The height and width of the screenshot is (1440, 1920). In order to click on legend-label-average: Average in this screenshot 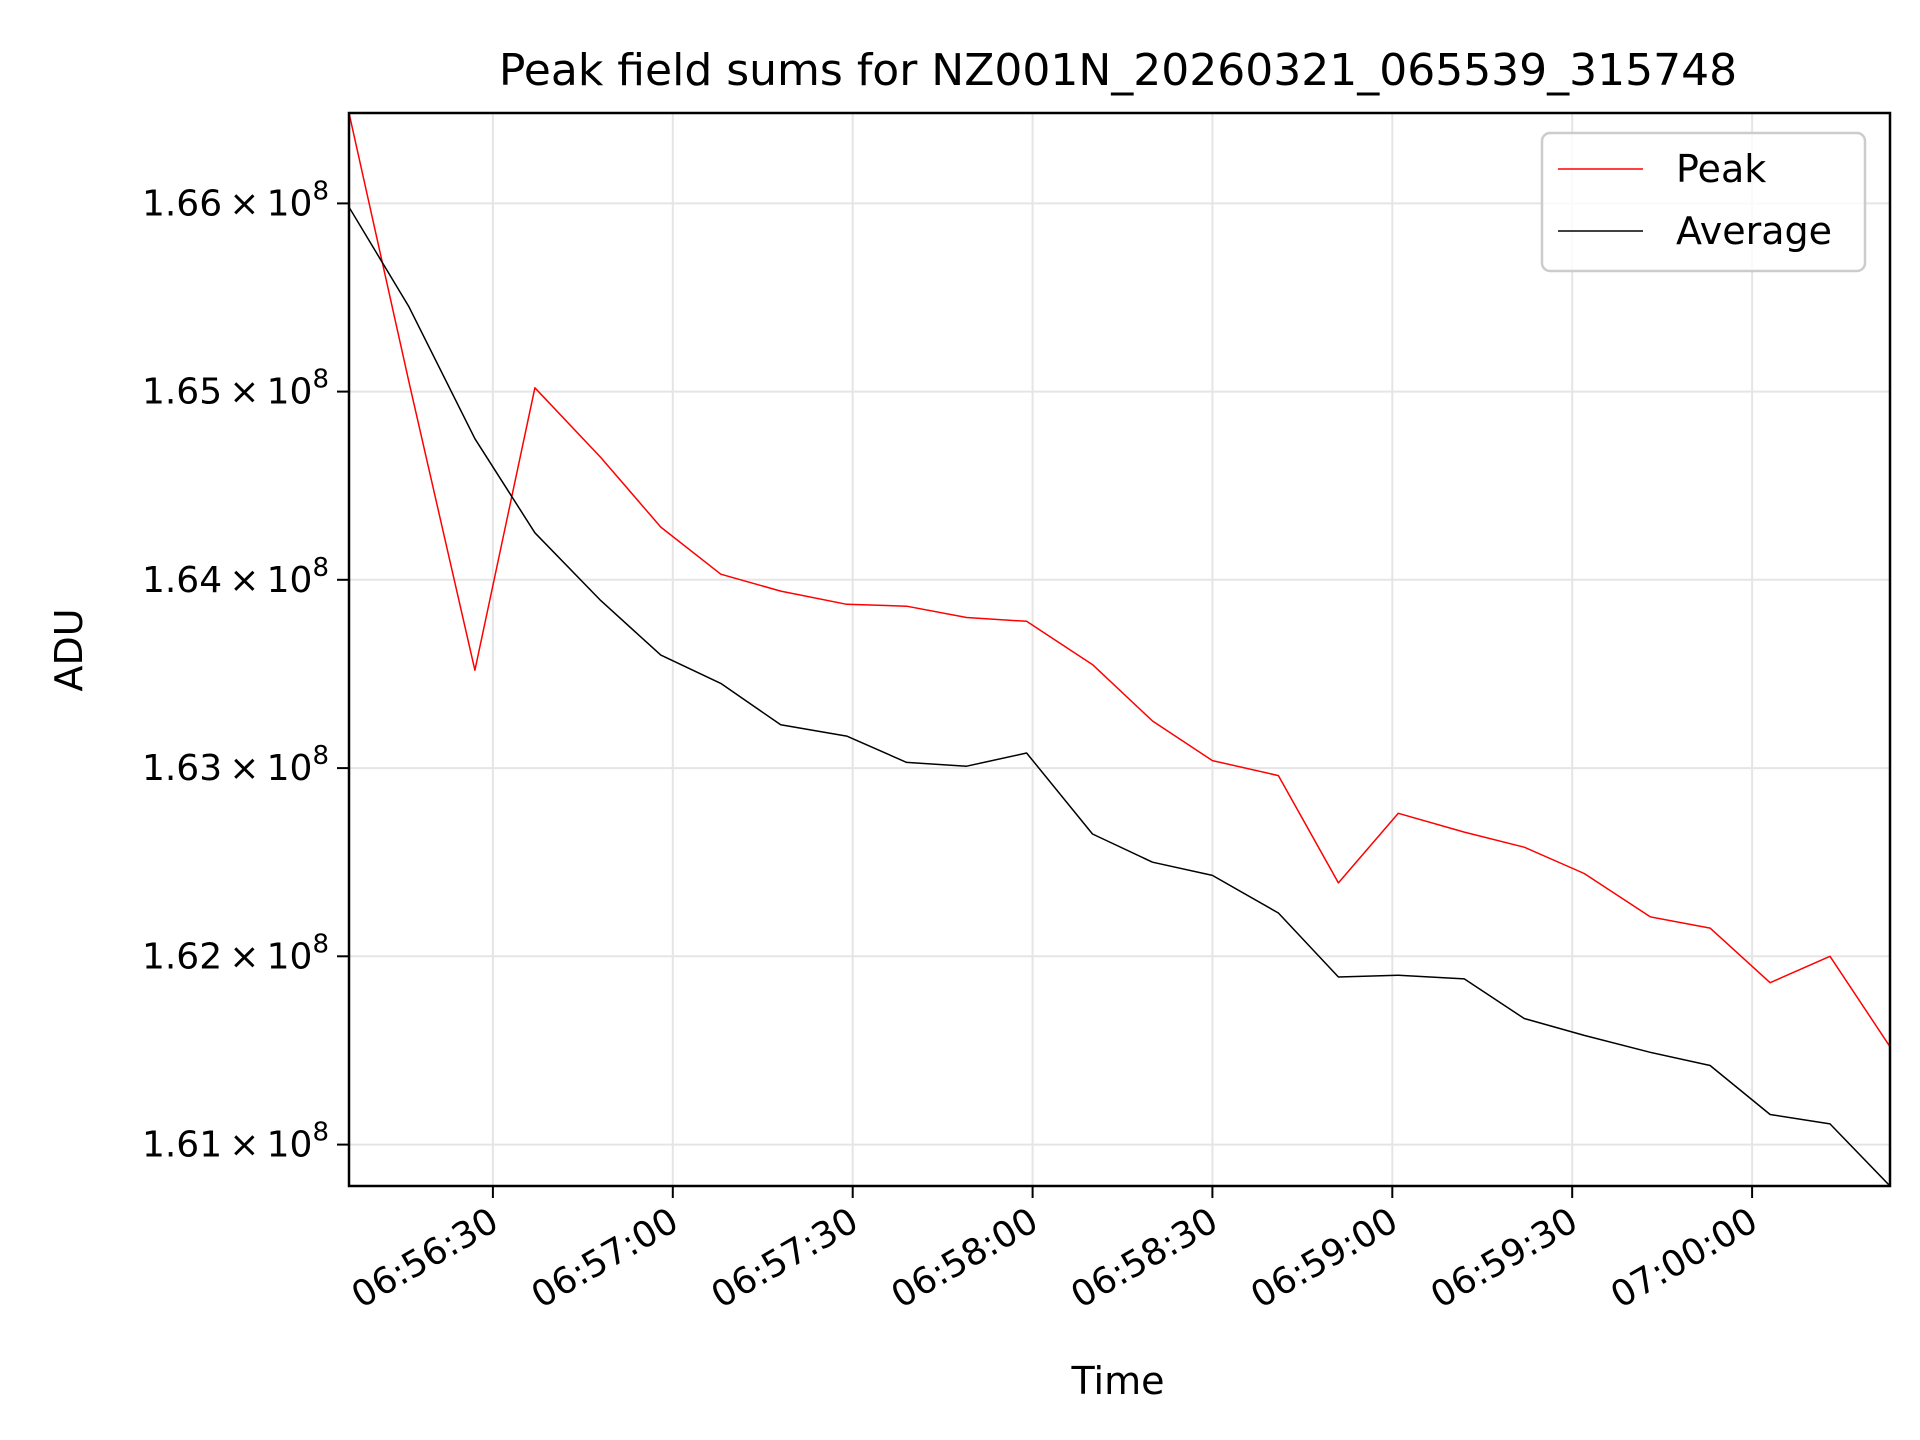, I will do `click(1754, 231)`.